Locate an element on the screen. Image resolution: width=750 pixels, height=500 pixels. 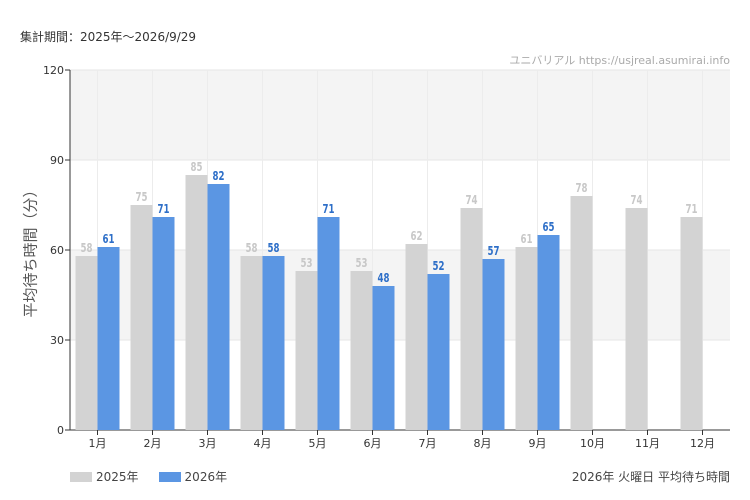
y-tick-label: 60 is located at coordinates (57, 250).